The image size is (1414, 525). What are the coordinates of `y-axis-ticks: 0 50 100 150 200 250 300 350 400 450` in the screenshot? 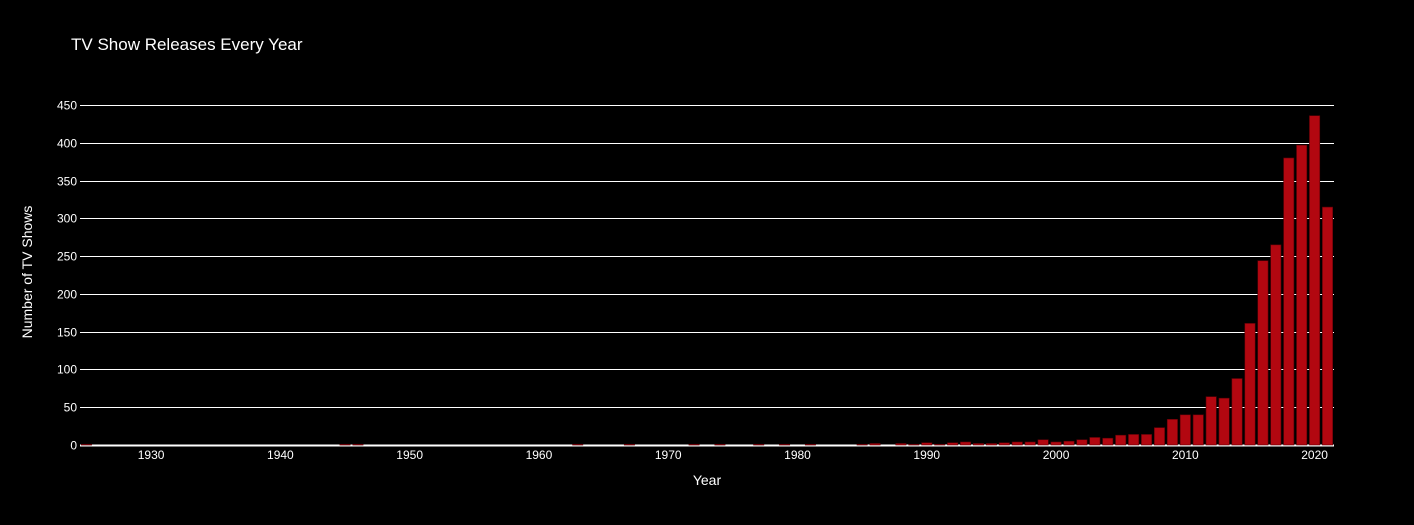 It's located at (67, 276).